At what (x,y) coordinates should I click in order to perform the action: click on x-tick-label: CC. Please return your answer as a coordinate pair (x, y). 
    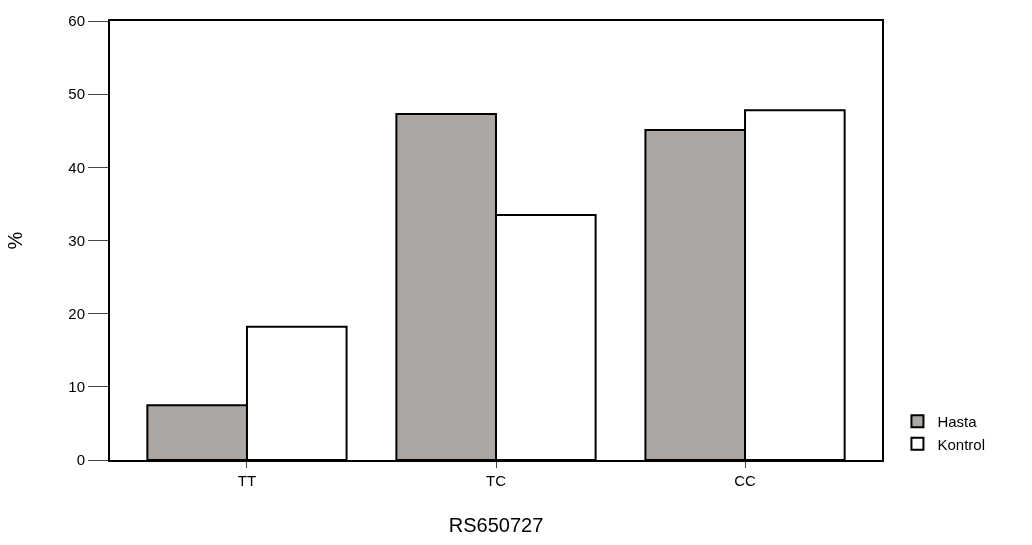
    Looking at the image, I should click on (745, 480).